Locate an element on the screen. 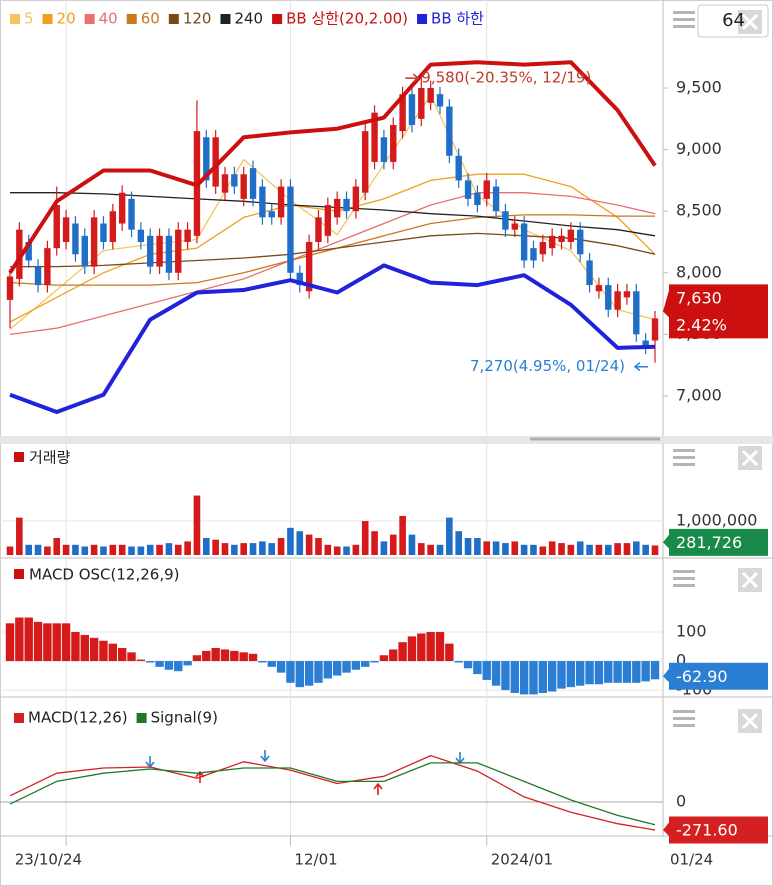 The width and height of the screenshot is (773, 886). legend-label: 240 is located at coordinates (248, 19).